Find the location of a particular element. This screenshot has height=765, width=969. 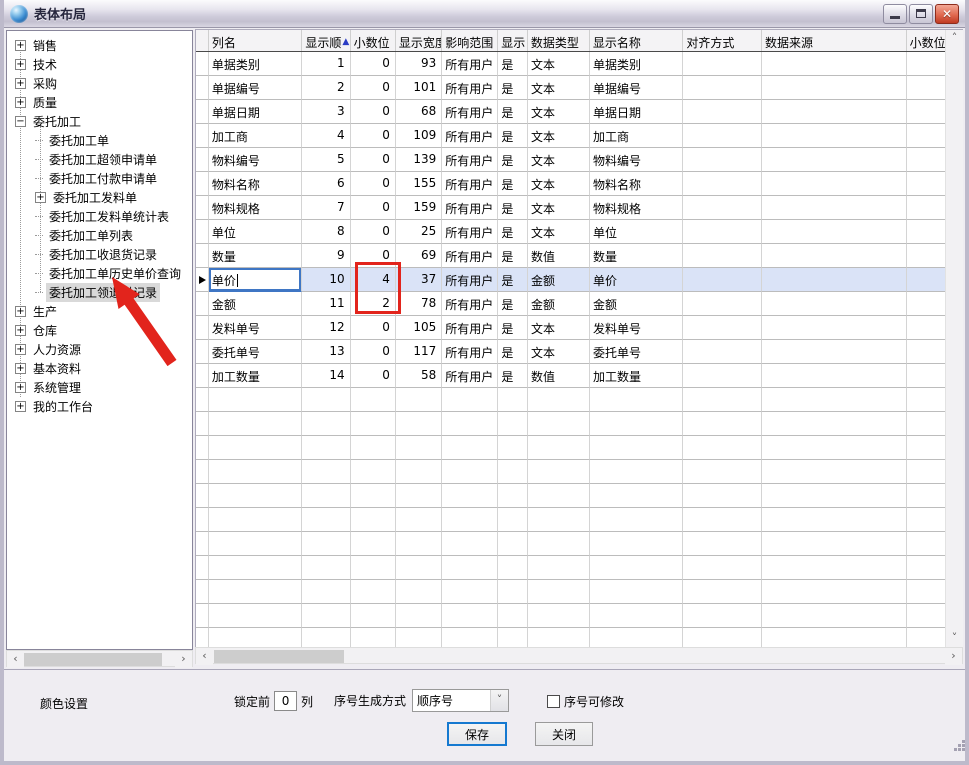

tree-expand-icon: + is located at coordinates (20, 64).